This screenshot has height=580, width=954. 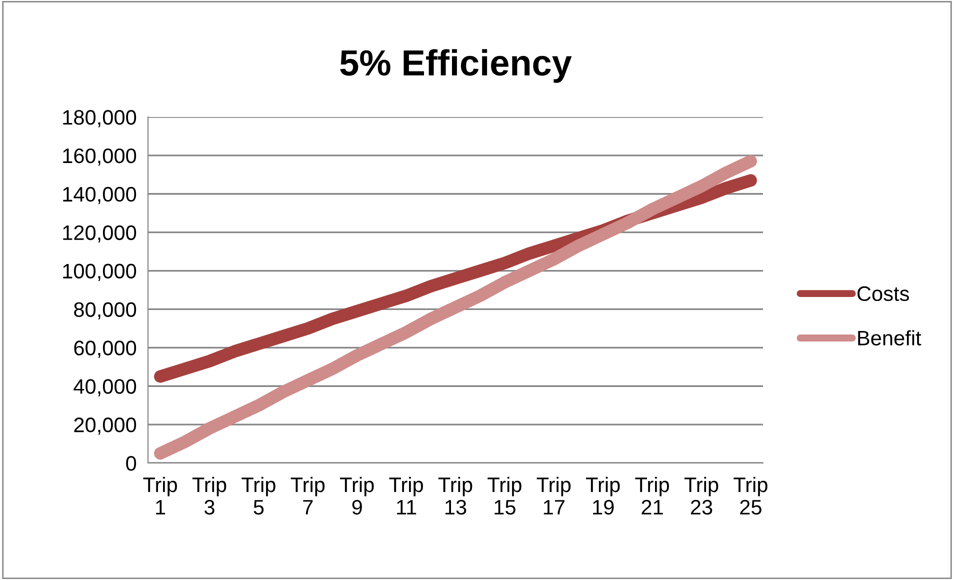 I want to click on x-tick-label: Trip 9, so click(x=357, y=495).